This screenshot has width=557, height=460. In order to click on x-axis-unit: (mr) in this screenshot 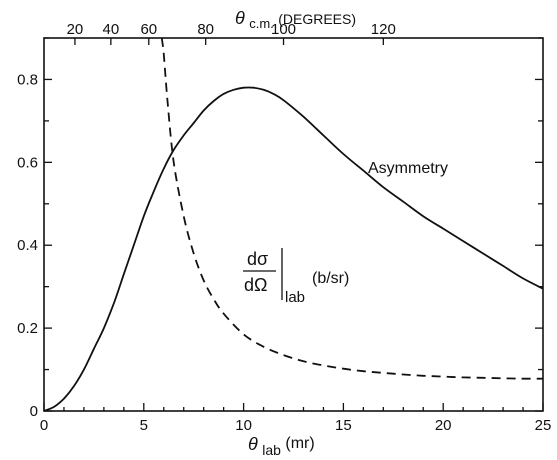, I will do `click(299, 443)`.